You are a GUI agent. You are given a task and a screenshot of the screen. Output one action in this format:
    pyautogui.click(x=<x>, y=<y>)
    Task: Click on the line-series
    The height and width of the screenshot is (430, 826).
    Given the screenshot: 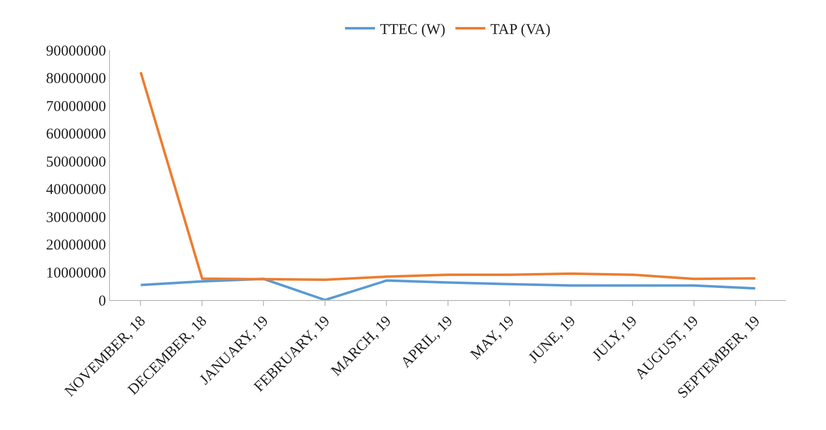 What is the action you would take?
    pyautogui.click(x=448, y=289)
    